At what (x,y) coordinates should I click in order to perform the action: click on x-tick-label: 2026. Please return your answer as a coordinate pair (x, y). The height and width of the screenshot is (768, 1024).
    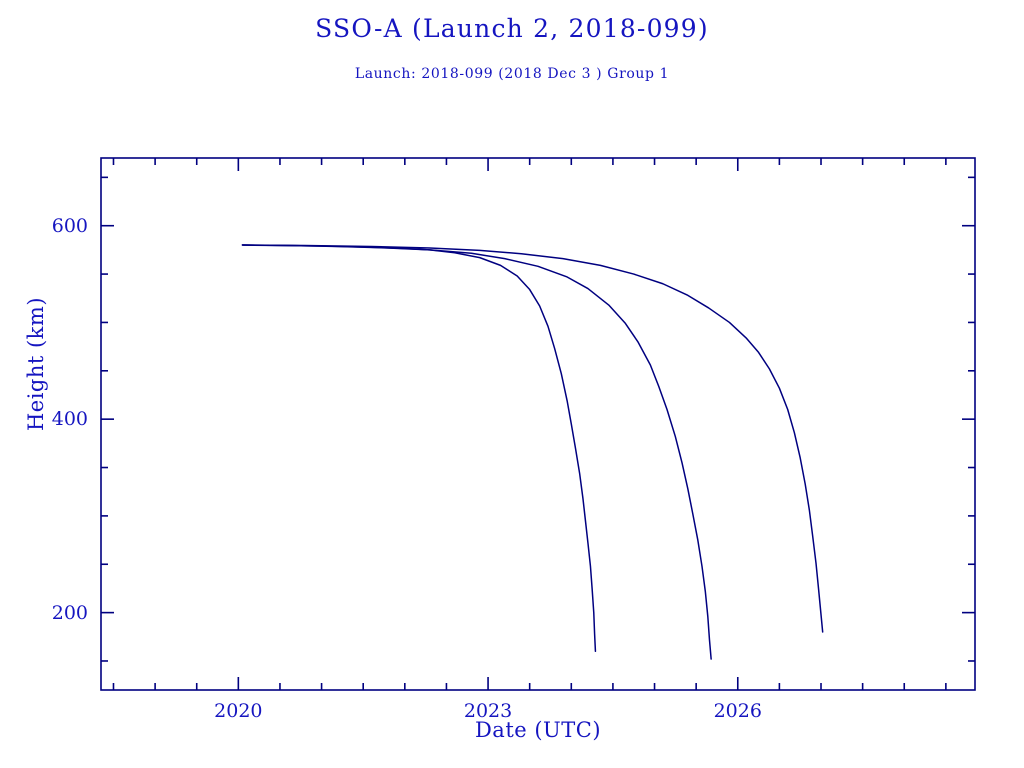
    Looking at the image, I should click on (737, 711).